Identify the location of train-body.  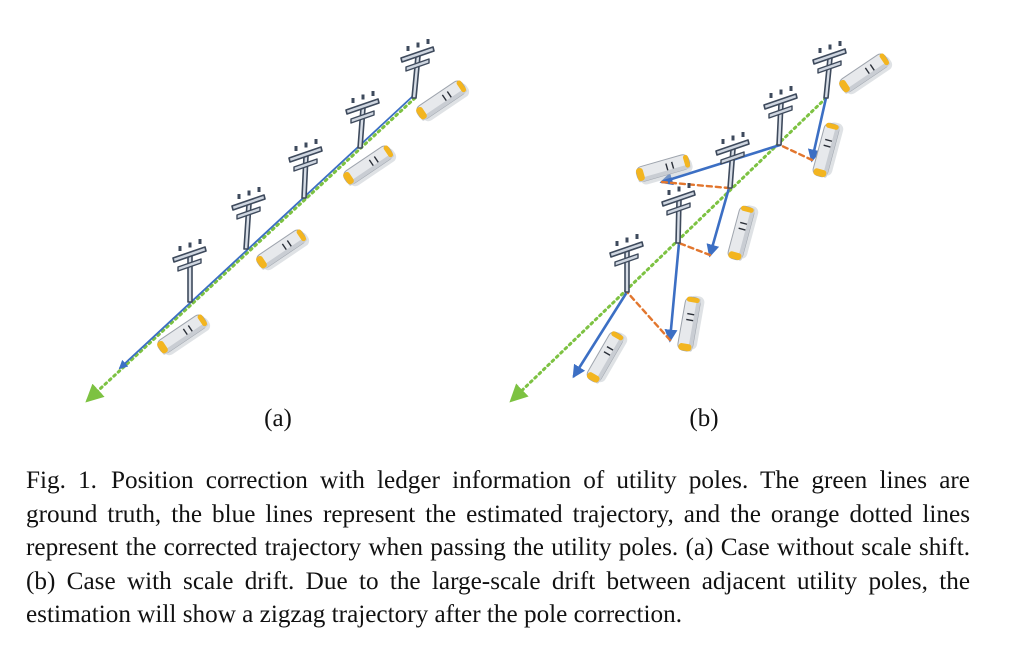
(864, 73).